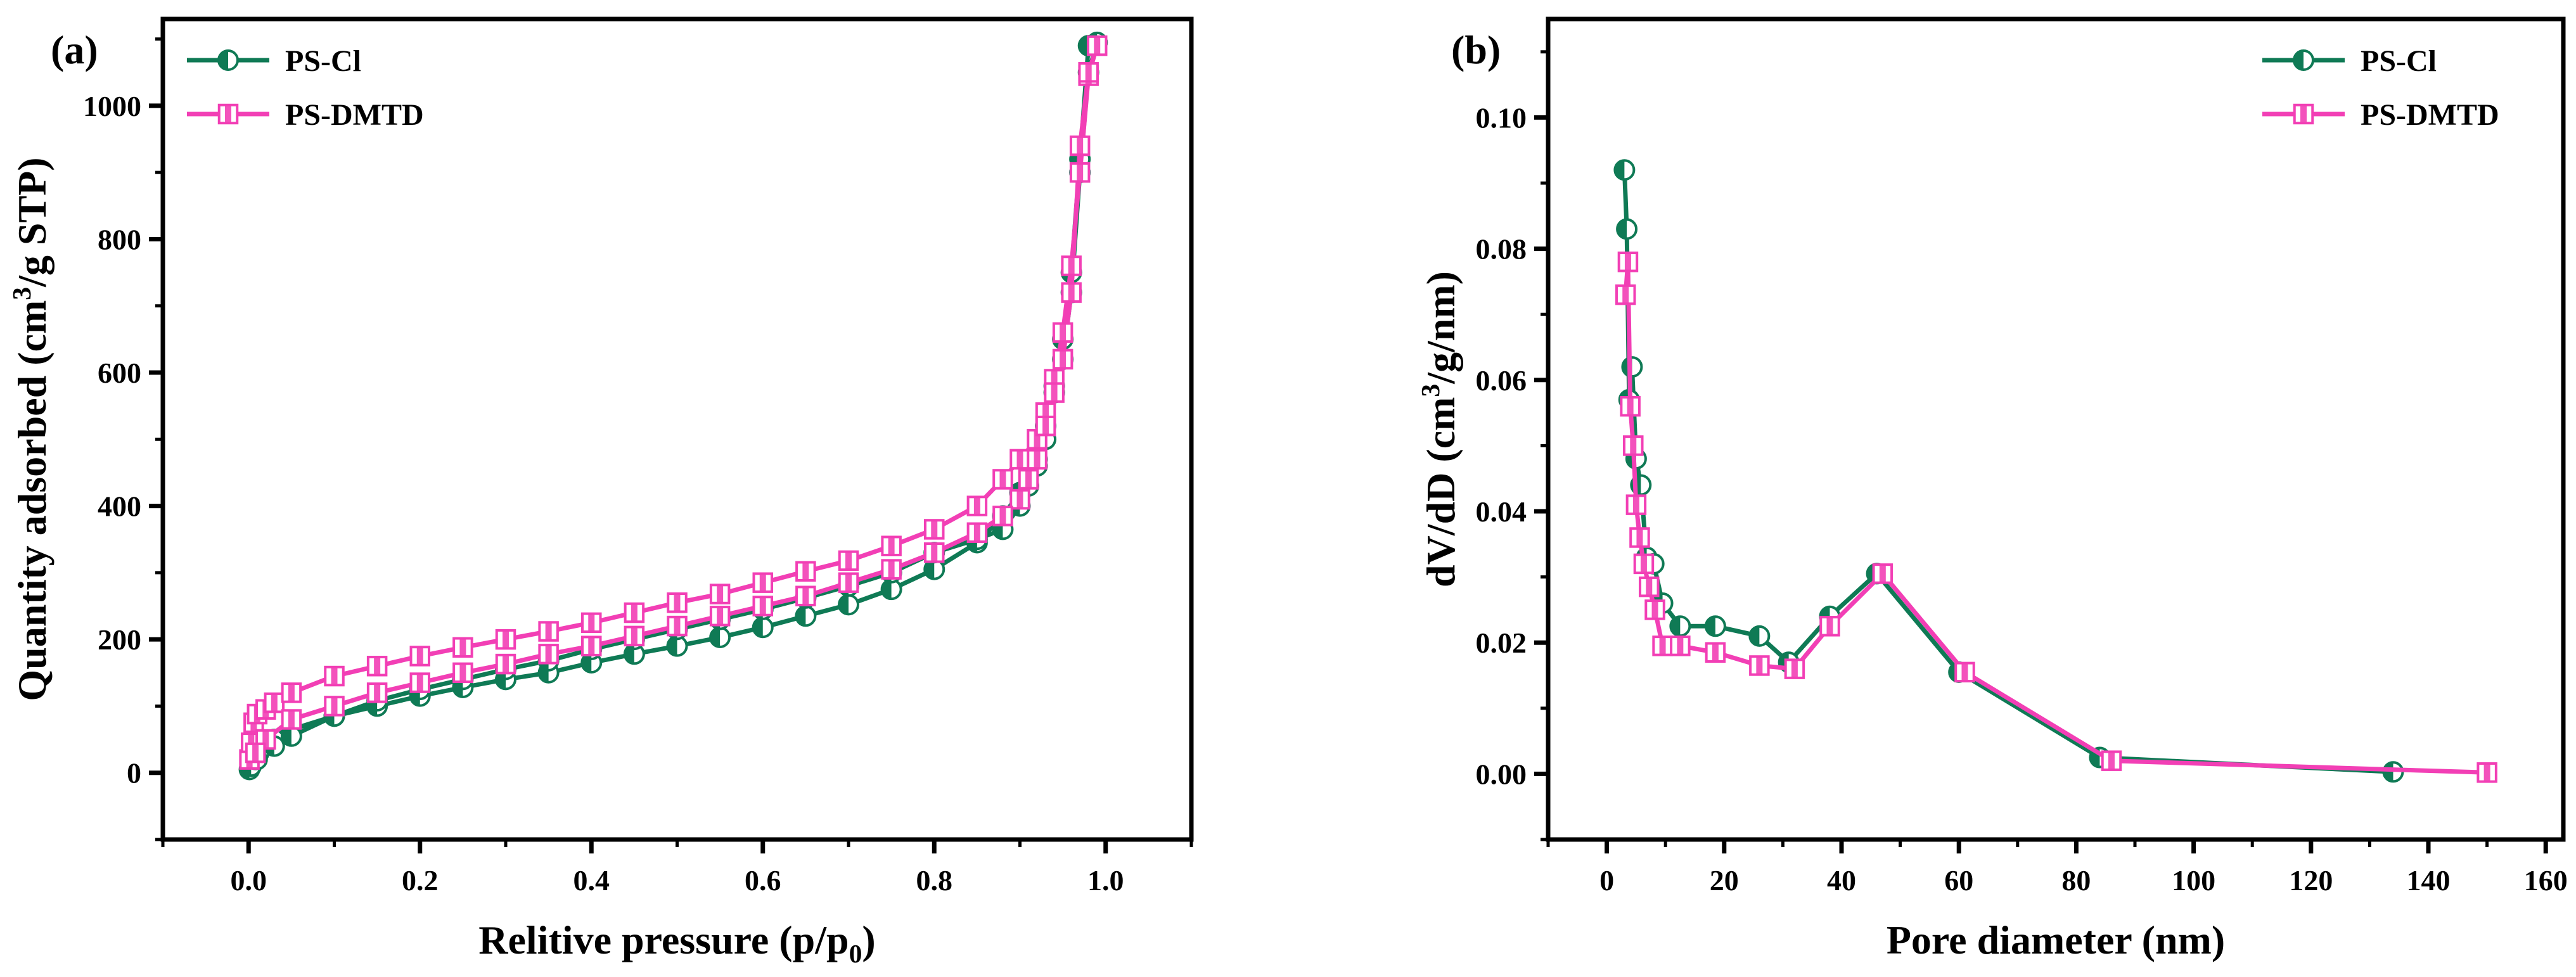 The image size is (2576, 977). Describe the element at coordinates (2311, 880) in the screenshot. I see `x-tick-label-1-6: 120` at that location.